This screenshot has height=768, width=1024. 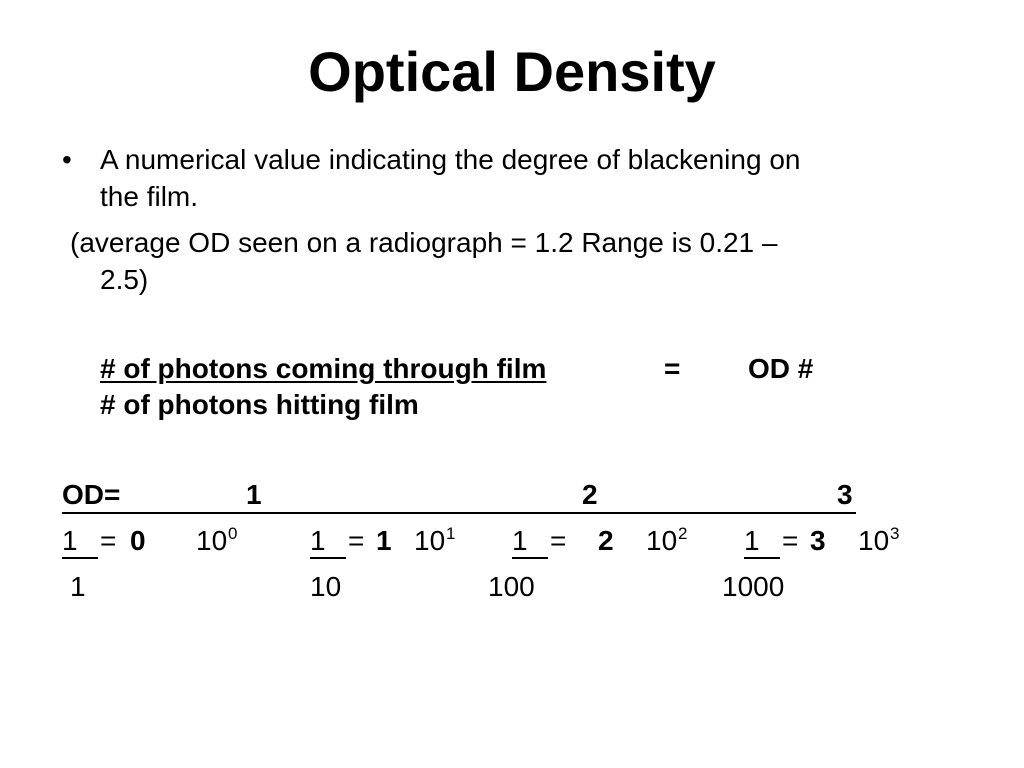 What do you see at coordinates (781, 368) in the screenshot?
I see `formula-result: OD #` at bounding box center [781, 368].